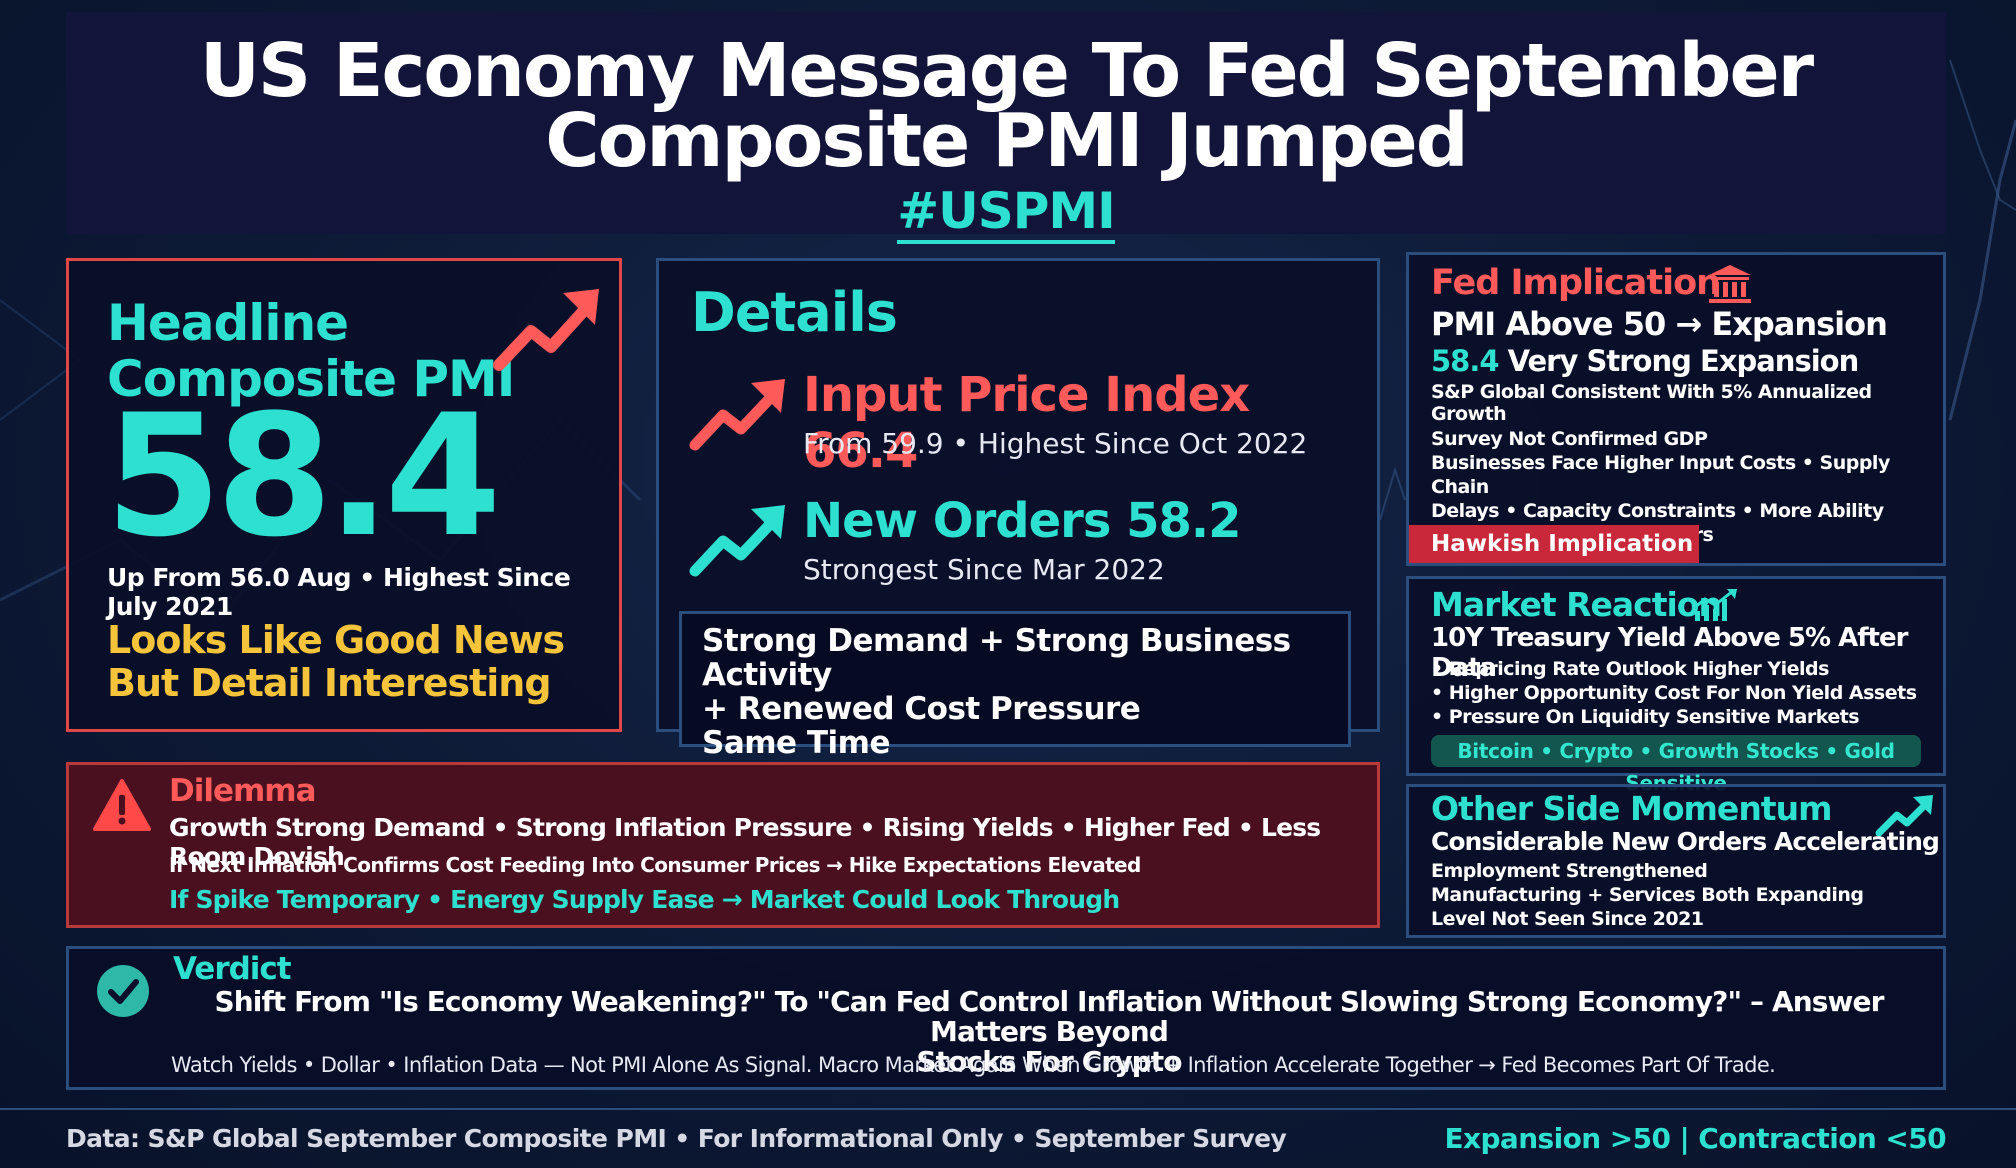 This screenshot has width=2016, height=1168. I want to click on input-price-sub: From 59.9 • Highest Since Oct 2022, so click(1055, 443).